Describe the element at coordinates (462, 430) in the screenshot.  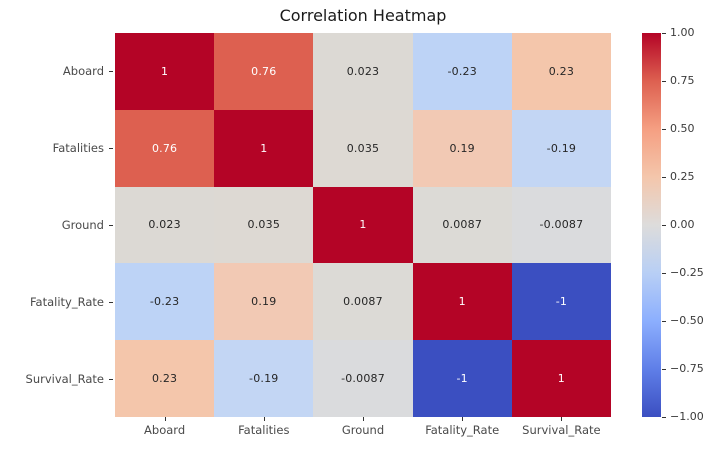
I see `x-axis-label: Fatality_Rate` at that location.